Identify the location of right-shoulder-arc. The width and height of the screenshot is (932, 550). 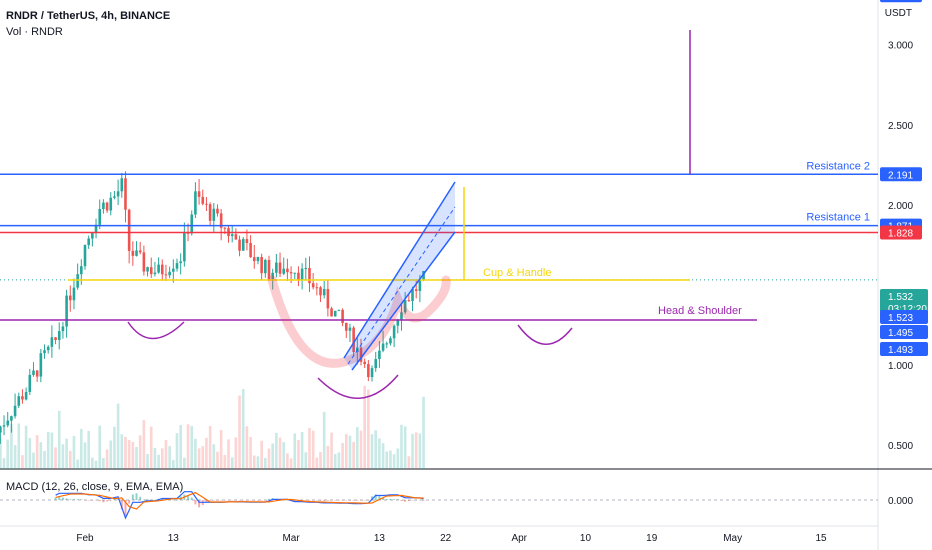
(545, 334).